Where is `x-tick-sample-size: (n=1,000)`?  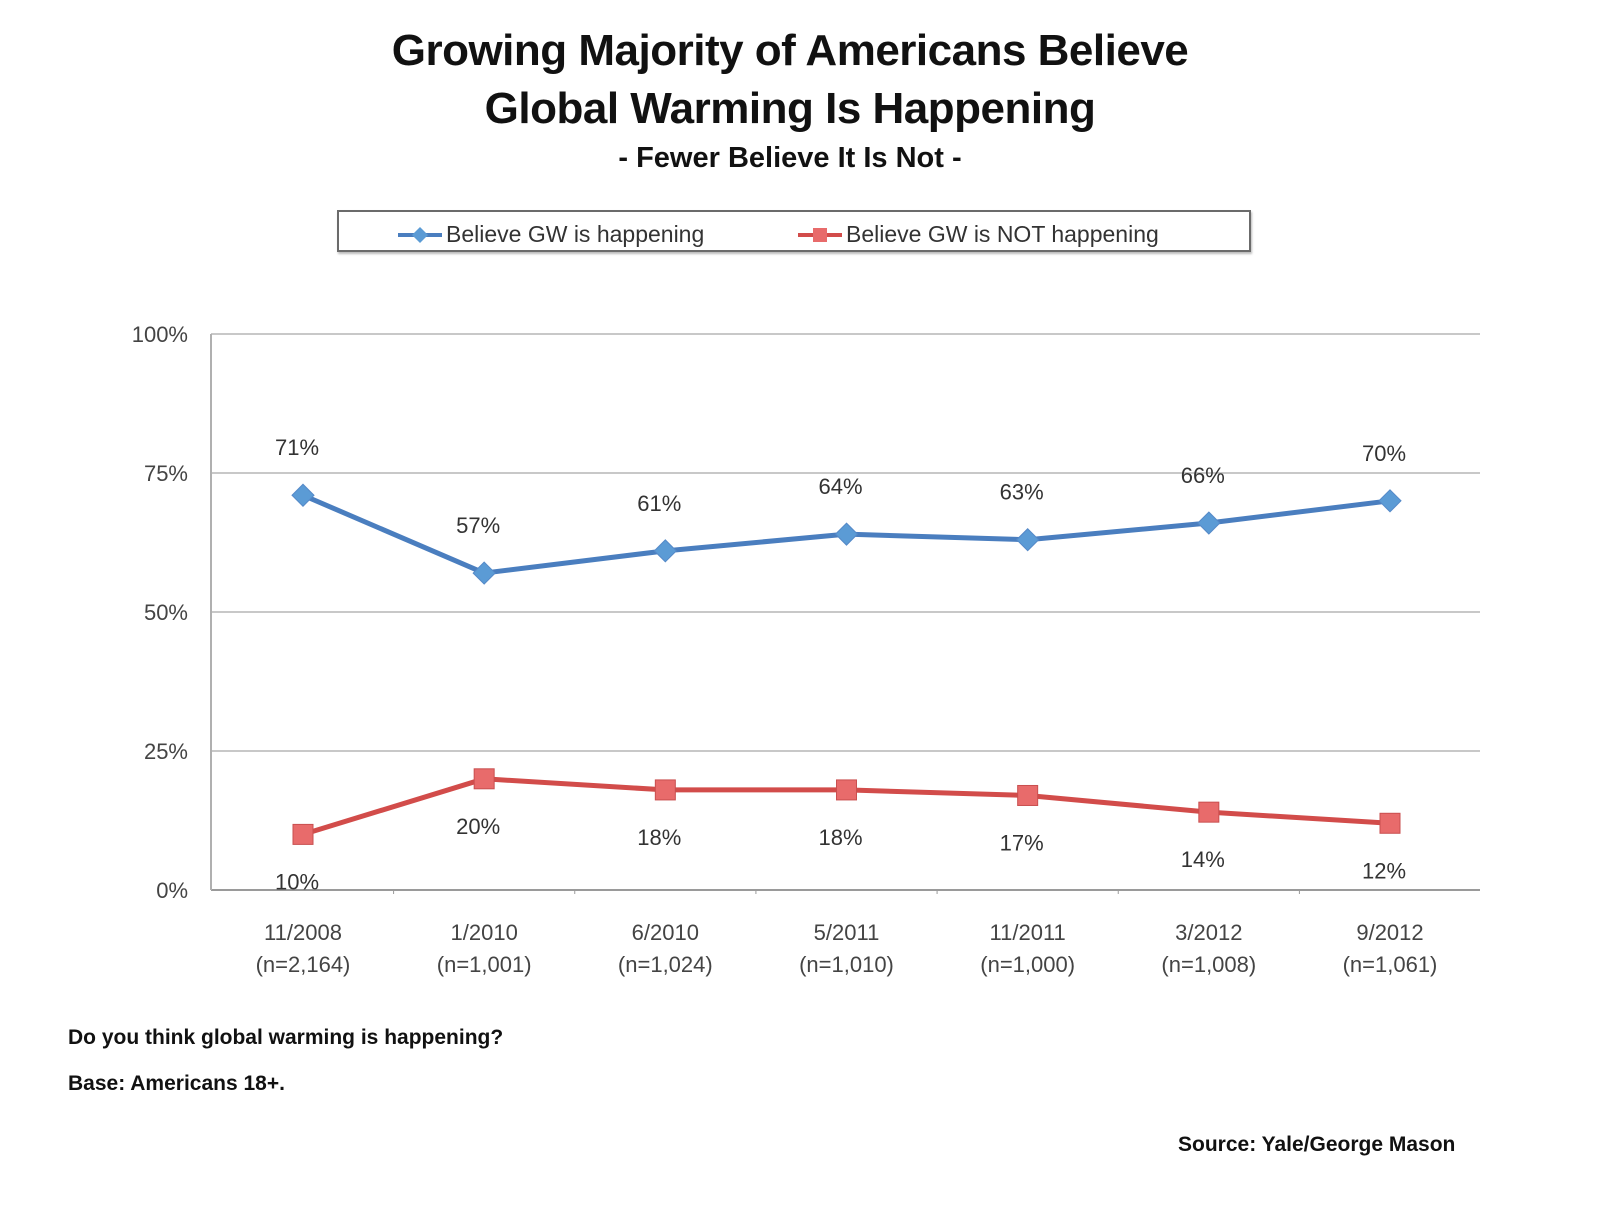
x-tick-sample-size: (n=1,000) is located at coordinates (1027, 964).